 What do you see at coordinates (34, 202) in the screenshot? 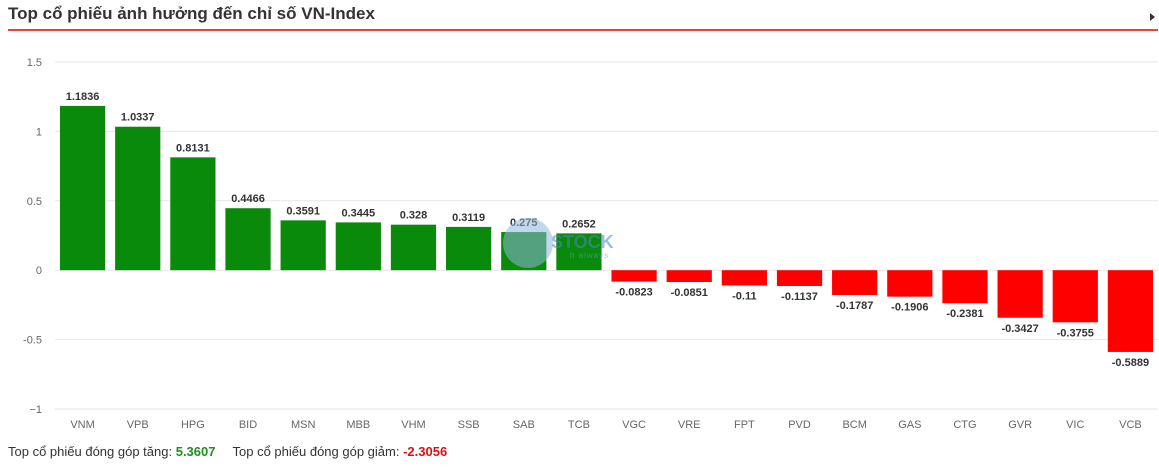
I see `y-tick-label: 0.5` at bounding box center [34, 202].